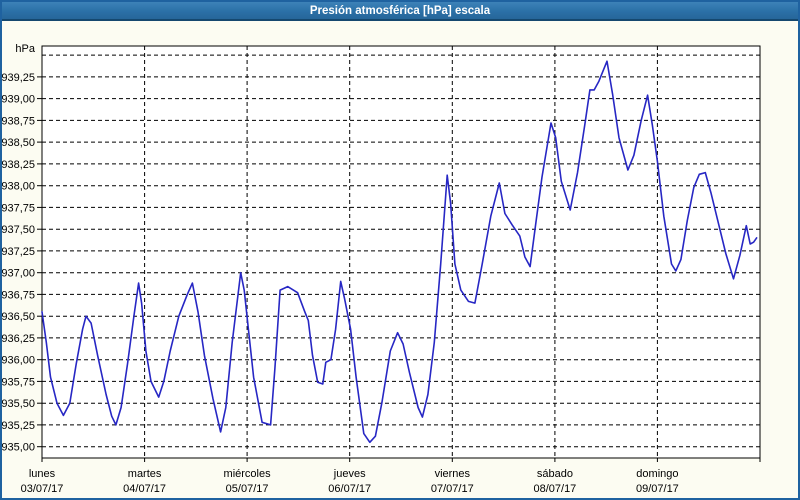 Image resolution: width=800 pixels, height=500 pixels. What do you see at coordinates (247, 489) in the screenshot?
I see `x-day-date-label: 05/07/17` at bounding box center [247, 489].